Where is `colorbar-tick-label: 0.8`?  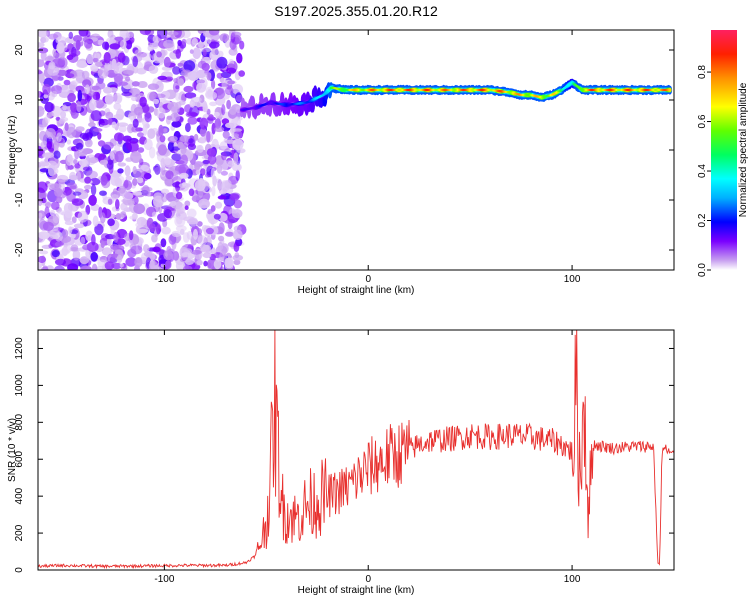 colorbar-tick-label: 0.8 is located at coordinates (702, 72).